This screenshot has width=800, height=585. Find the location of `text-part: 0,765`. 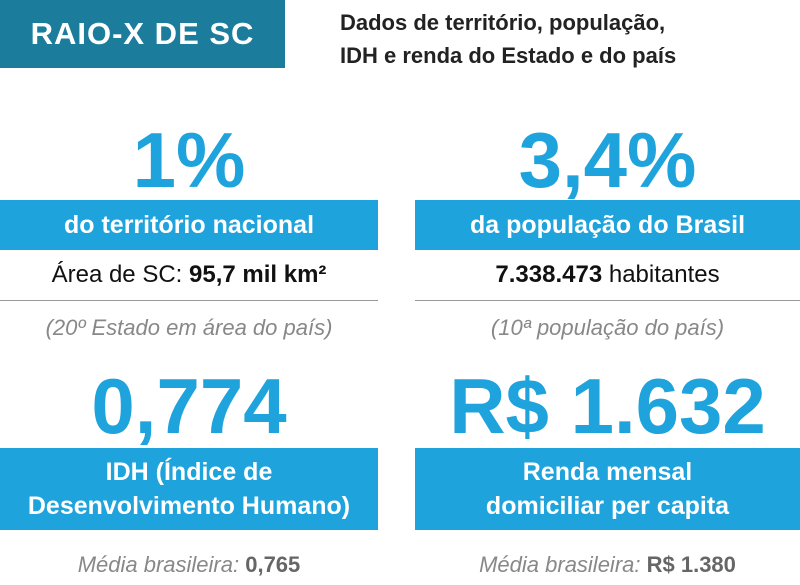

text-part: 0,765 is located at coordinates (273, 564).